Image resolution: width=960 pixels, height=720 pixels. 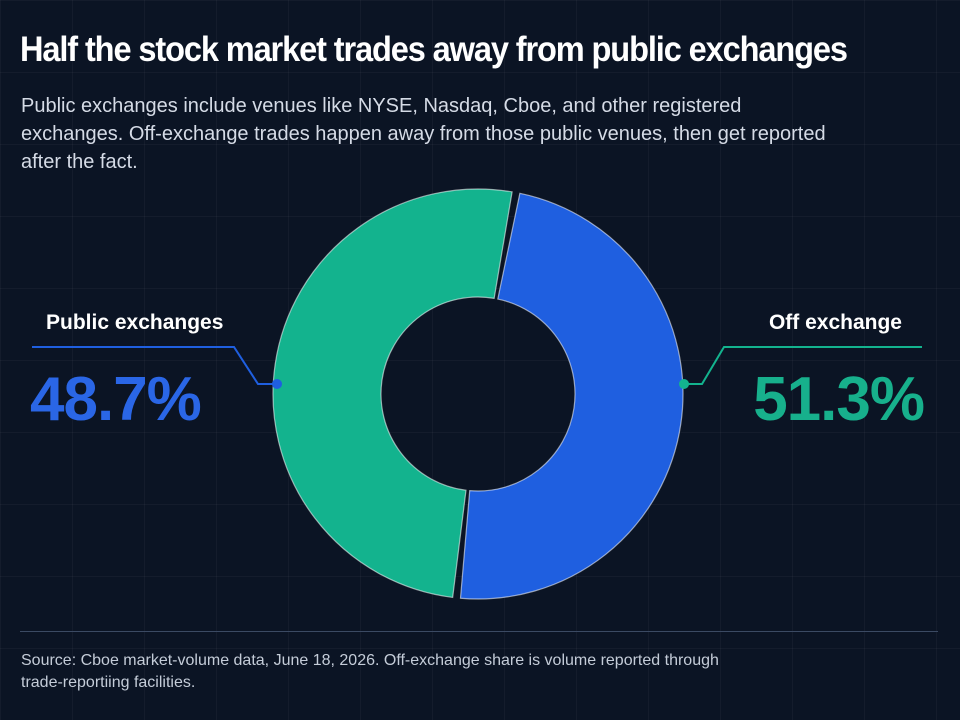 What do you see at coordinates (277, 384) in the screenshot?
I see `leader-line-public-dot` at bounding box center [277, 384].